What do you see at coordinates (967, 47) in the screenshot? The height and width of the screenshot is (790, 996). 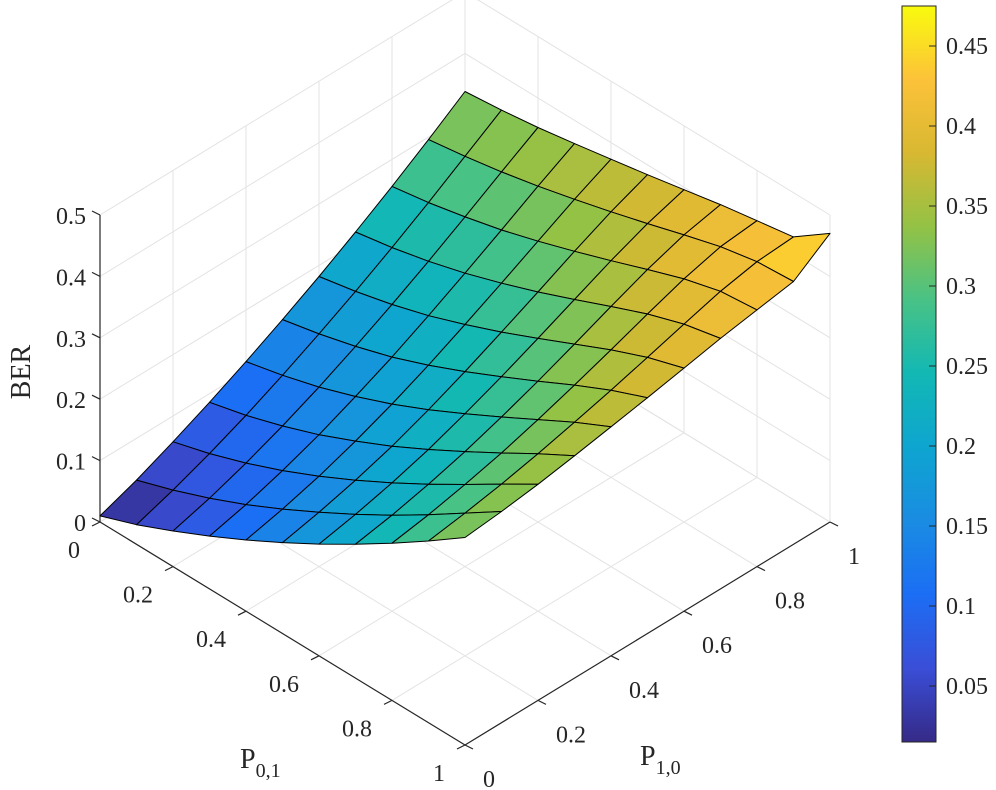 I see `colorbar-tick-label: 0.45` at bounding box center [967, 47].